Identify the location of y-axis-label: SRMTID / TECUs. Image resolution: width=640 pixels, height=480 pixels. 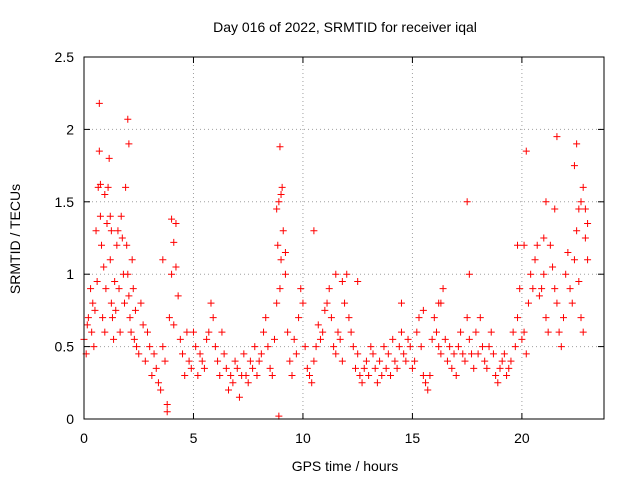
(15, 239).